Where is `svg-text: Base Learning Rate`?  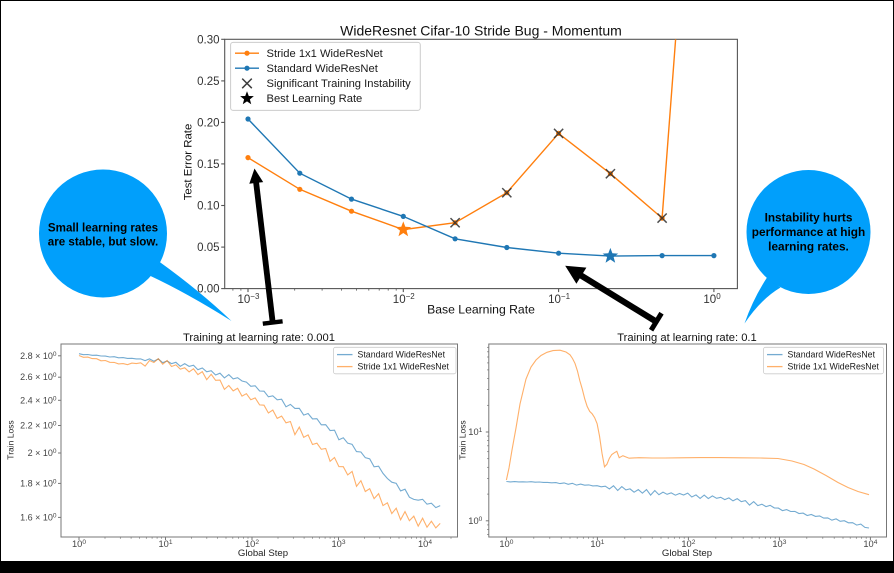
svg-text: Base Learning Rate is located at coordinates (481, 310).